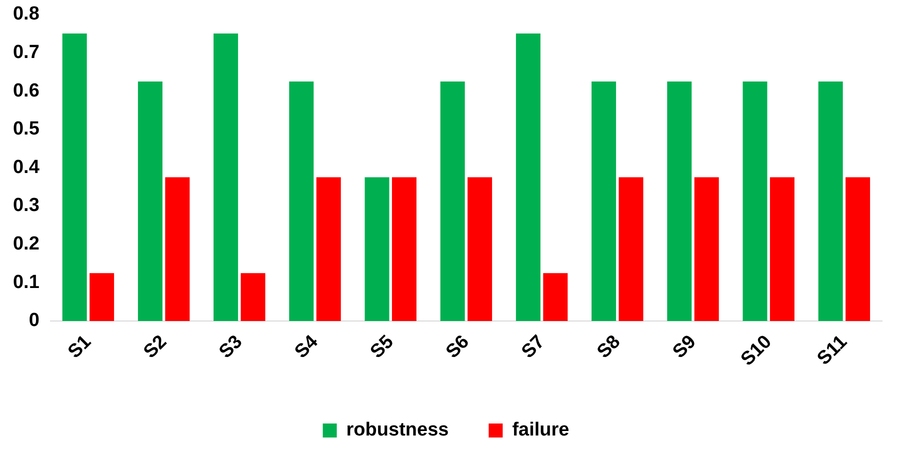  I want to click on x-tick-label: S1, so click(80, 347).